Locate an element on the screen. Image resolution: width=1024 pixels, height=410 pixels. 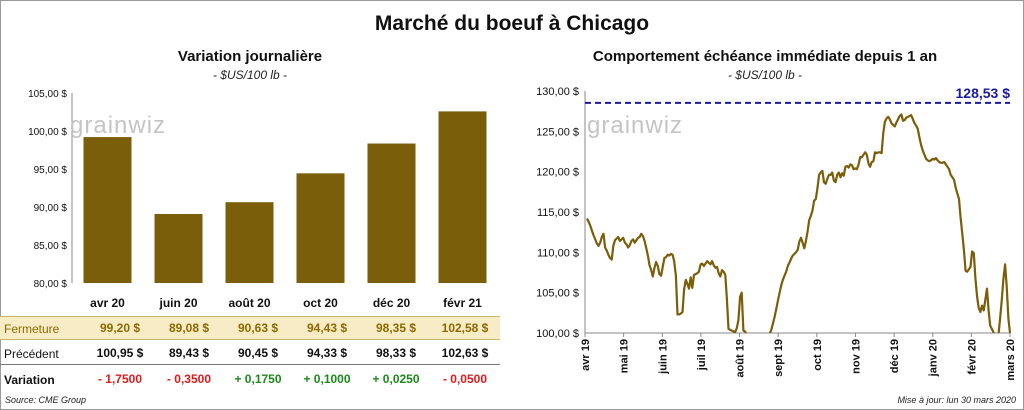
precedent-cell: 102,63 $ is located at coordinates (465, 353).